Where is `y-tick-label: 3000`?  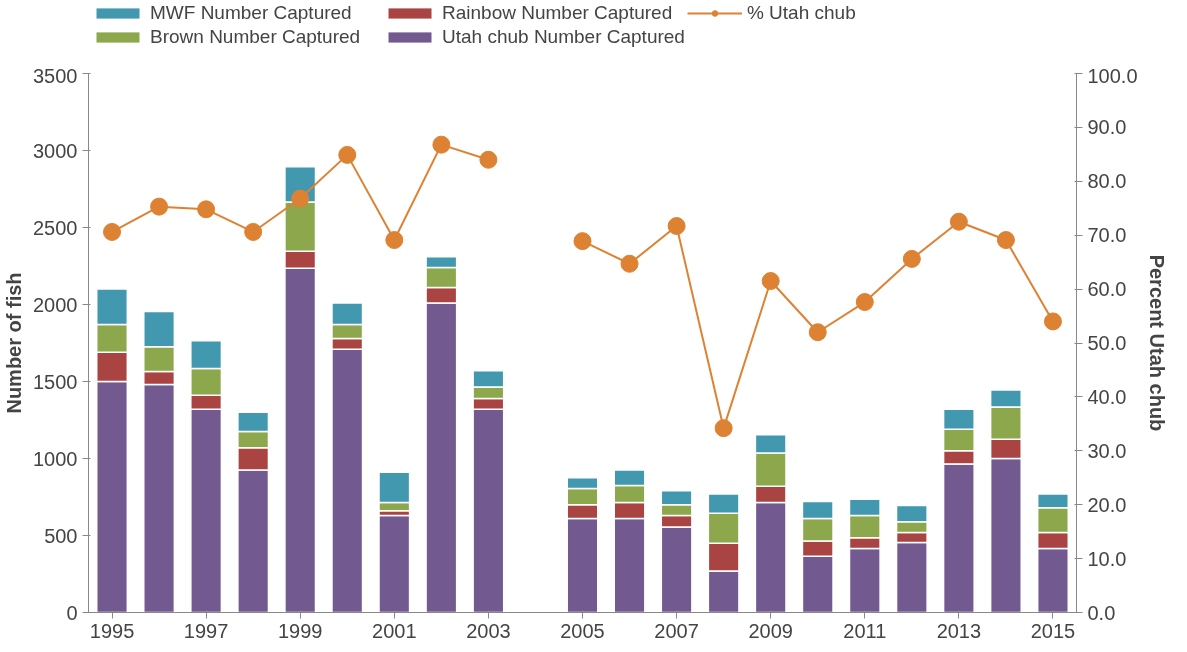 y-tick-label: 3000 is located at coordinates (55, 150).